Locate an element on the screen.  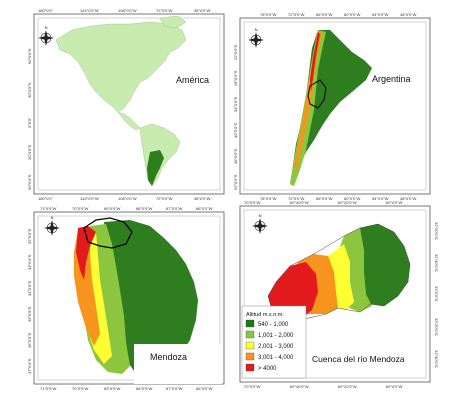
tick-label: 28°0'0"S is located at coordinates (235, 78).